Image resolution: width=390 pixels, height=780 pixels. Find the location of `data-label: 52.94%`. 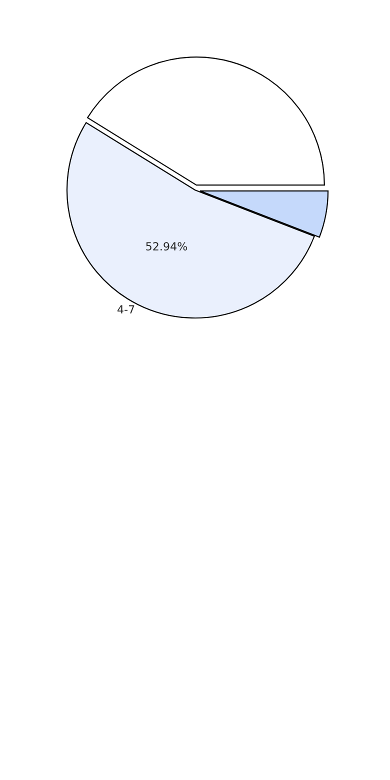

data-label: 52.94% is located at coordinates (167, 246).